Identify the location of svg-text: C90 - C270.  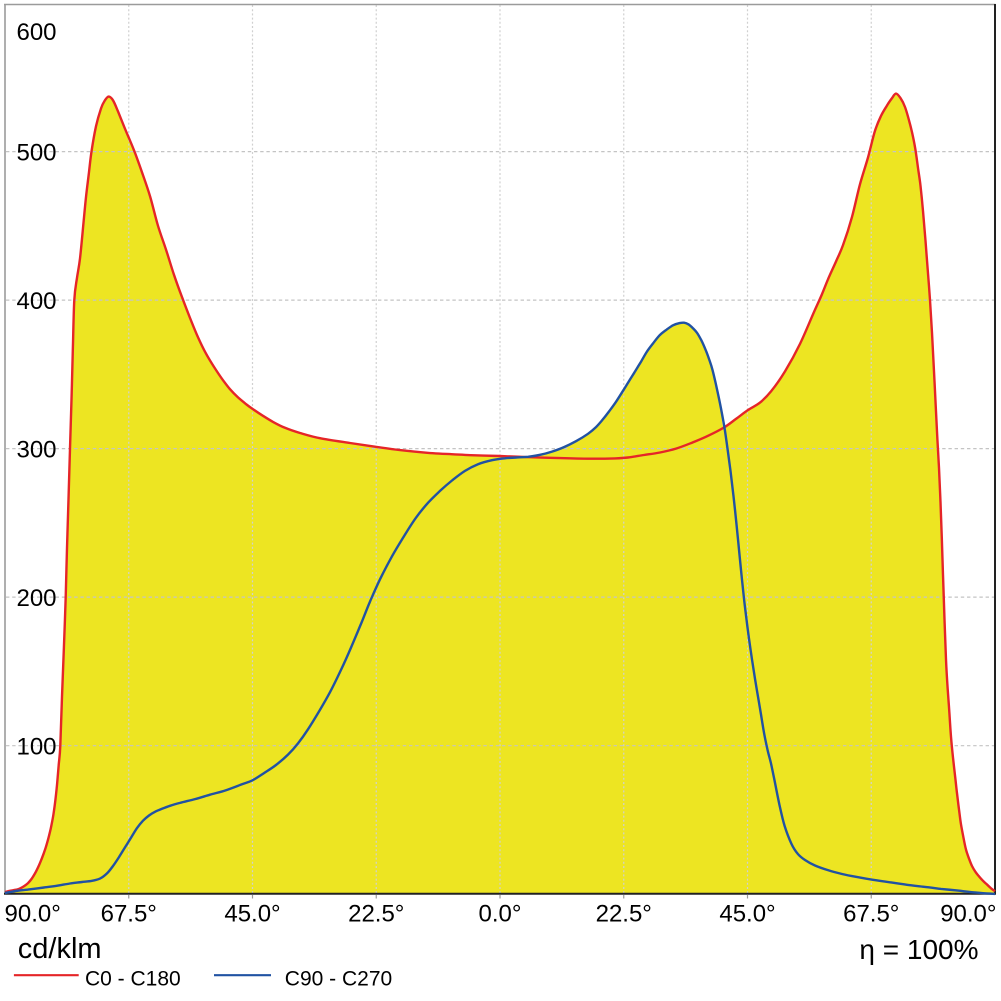
(338, 979).